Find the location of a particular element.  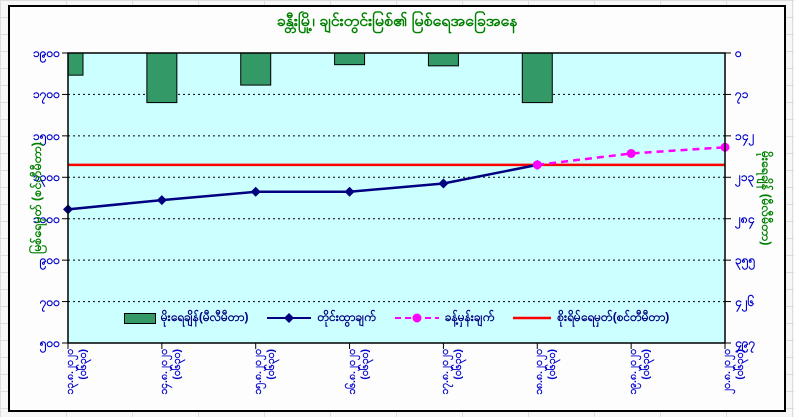

right-axis-tick-label: ၀ is located at coordinates (738, 53).